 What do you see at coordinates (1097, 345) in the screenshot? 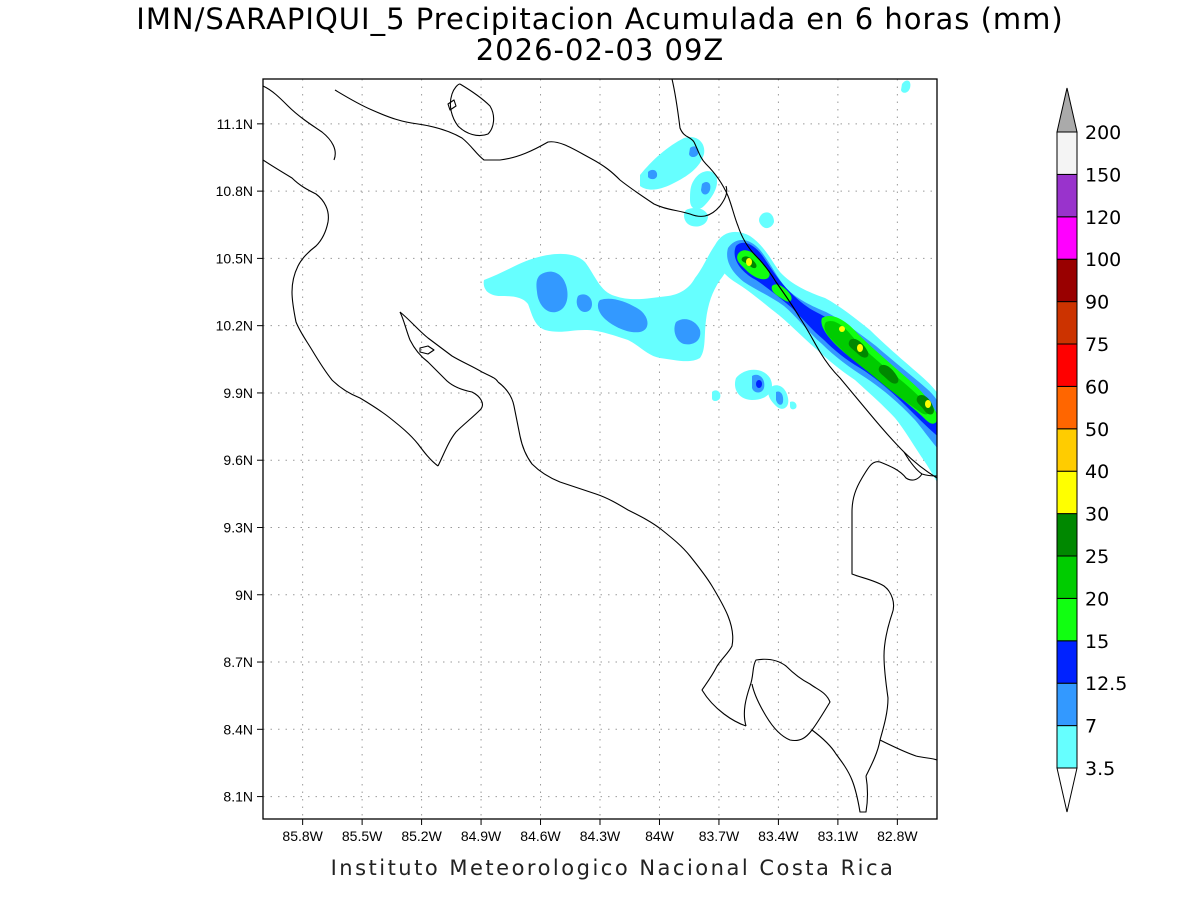
I see `colorbar-label: 75` at bounding box center [1097, 345].